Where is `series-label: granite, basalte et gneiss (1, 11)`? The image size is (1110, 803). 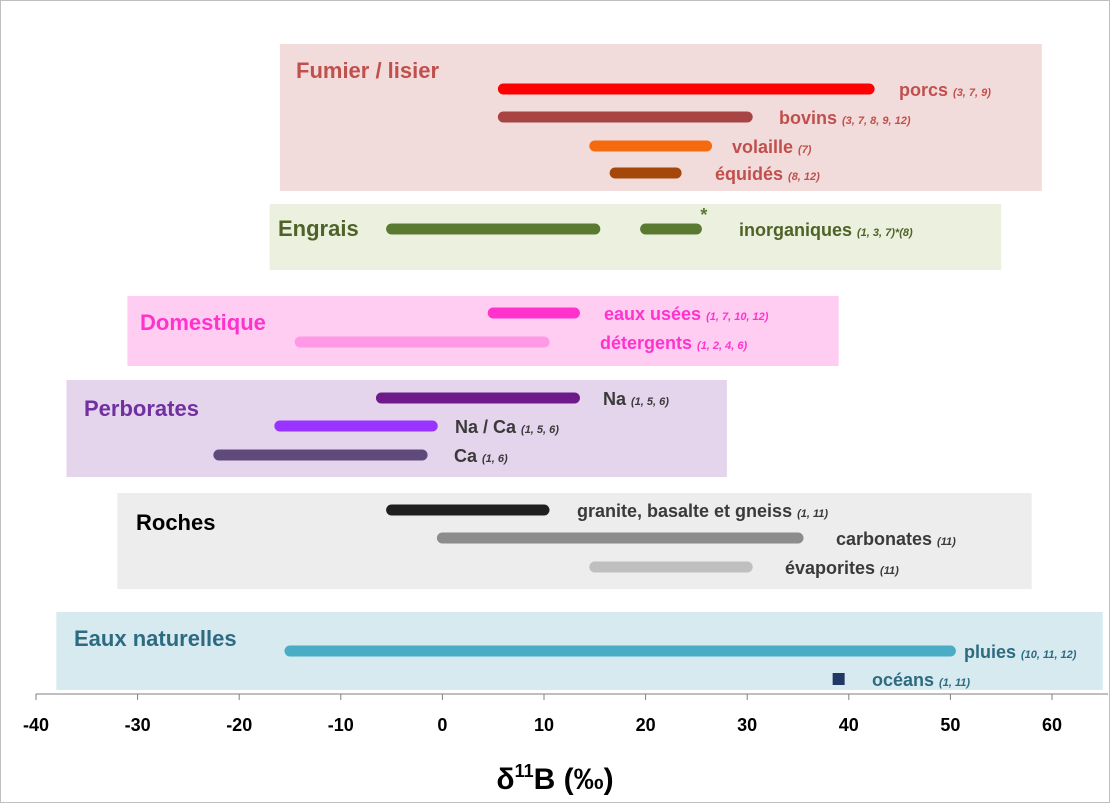 series-label: granite, basalte et gneiss (1, 11) is located at coordinates (702, 511).